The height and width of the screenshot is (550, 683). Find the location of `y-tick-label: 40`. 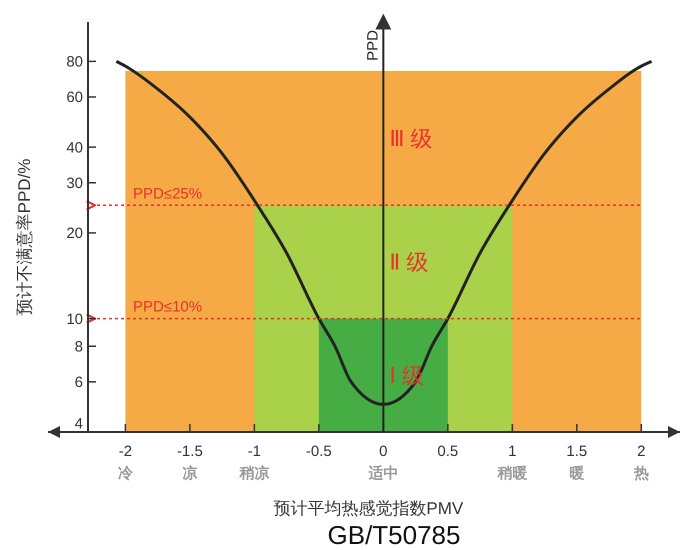

y-tick-label: 40 is located at coordinates (74, 147).